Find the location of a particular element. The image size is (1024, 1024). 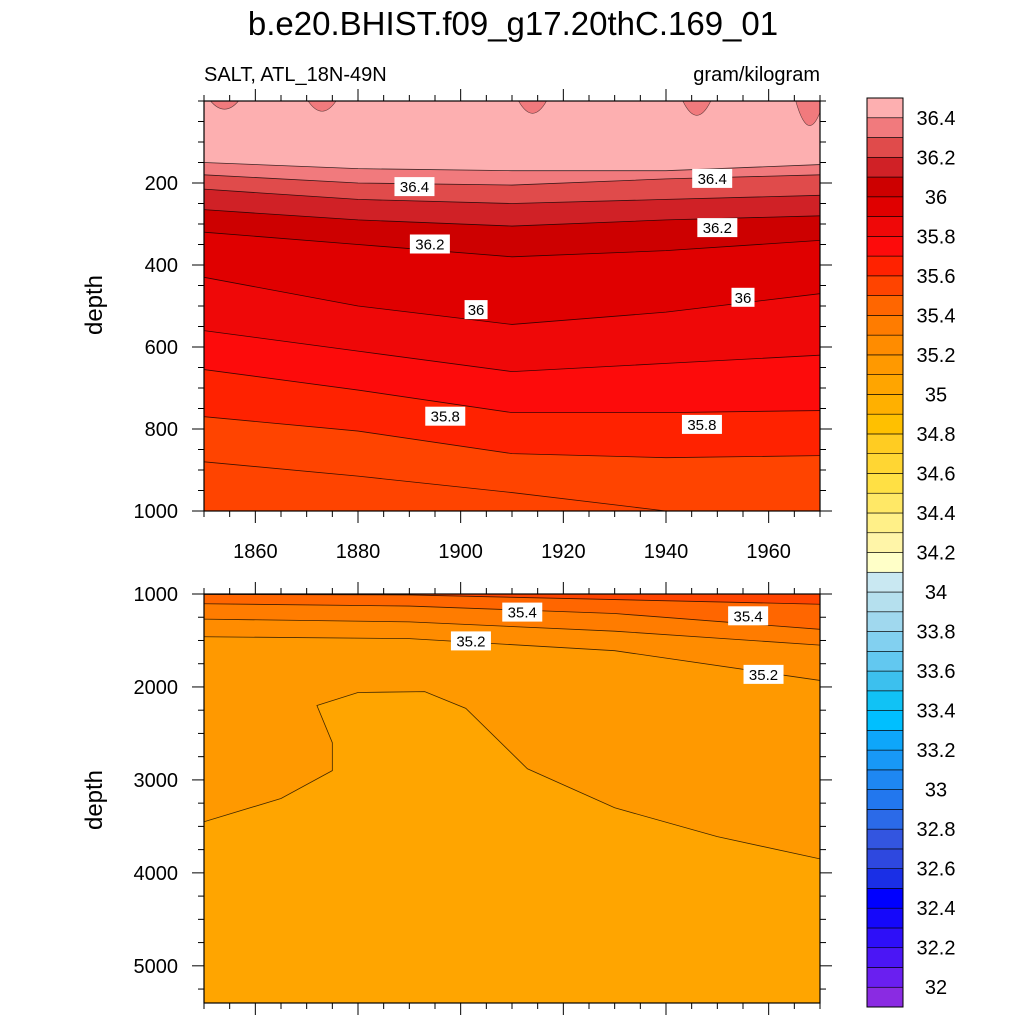

contour-line-35.3 is located at coordinates (512, 632).